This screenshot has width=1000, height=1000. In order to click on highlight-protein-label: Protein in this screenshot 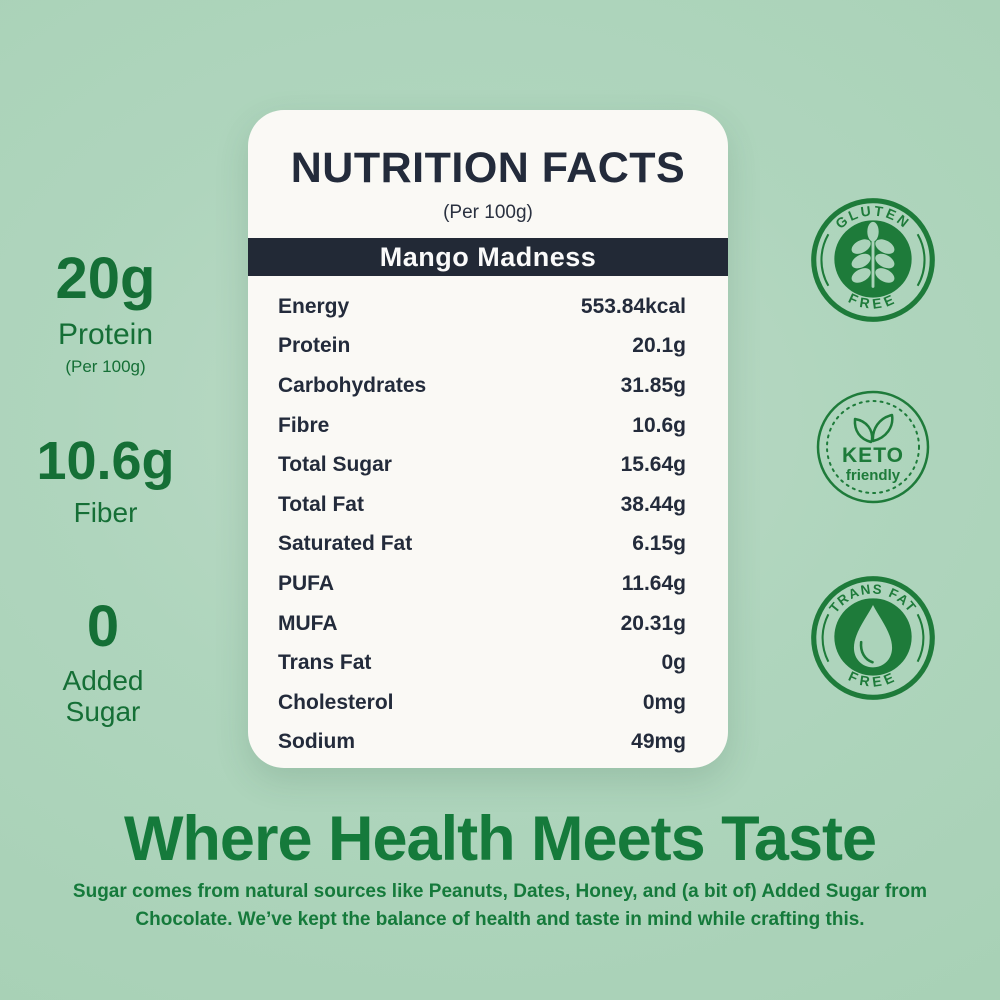, I will do `click(105, 334)`.